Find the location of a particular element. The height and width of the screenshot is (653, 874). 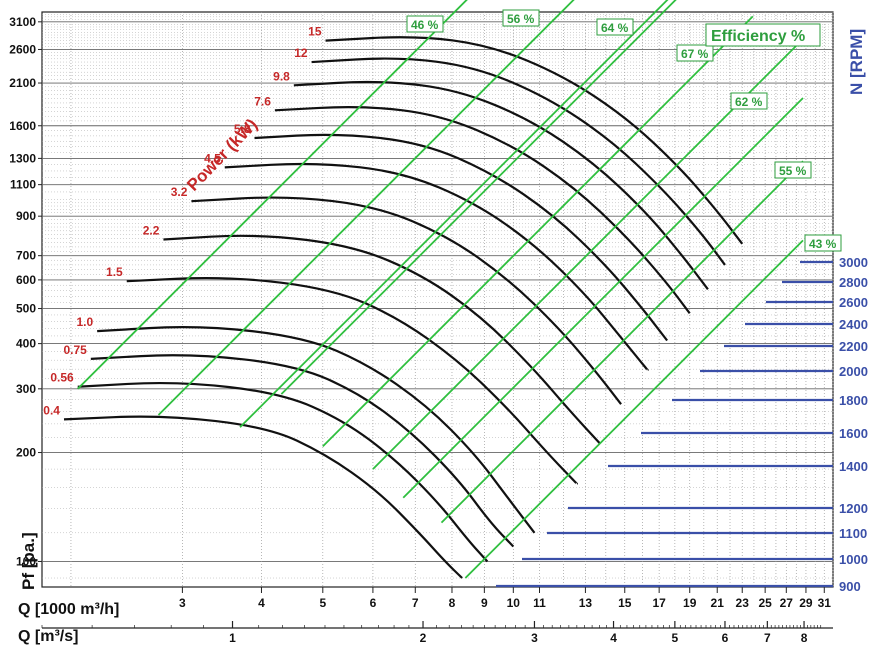

power-label-5: 2.2 is located at coordinates (151, 230).